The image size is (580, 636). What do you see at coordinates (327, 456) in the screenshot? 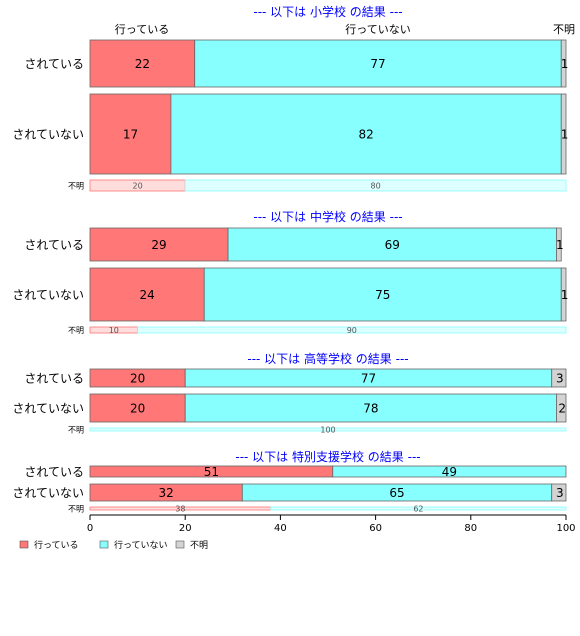
I see `panel-title: --- 以下は 特別支援学校 の結果 ---` at bounding box center [327, 456].